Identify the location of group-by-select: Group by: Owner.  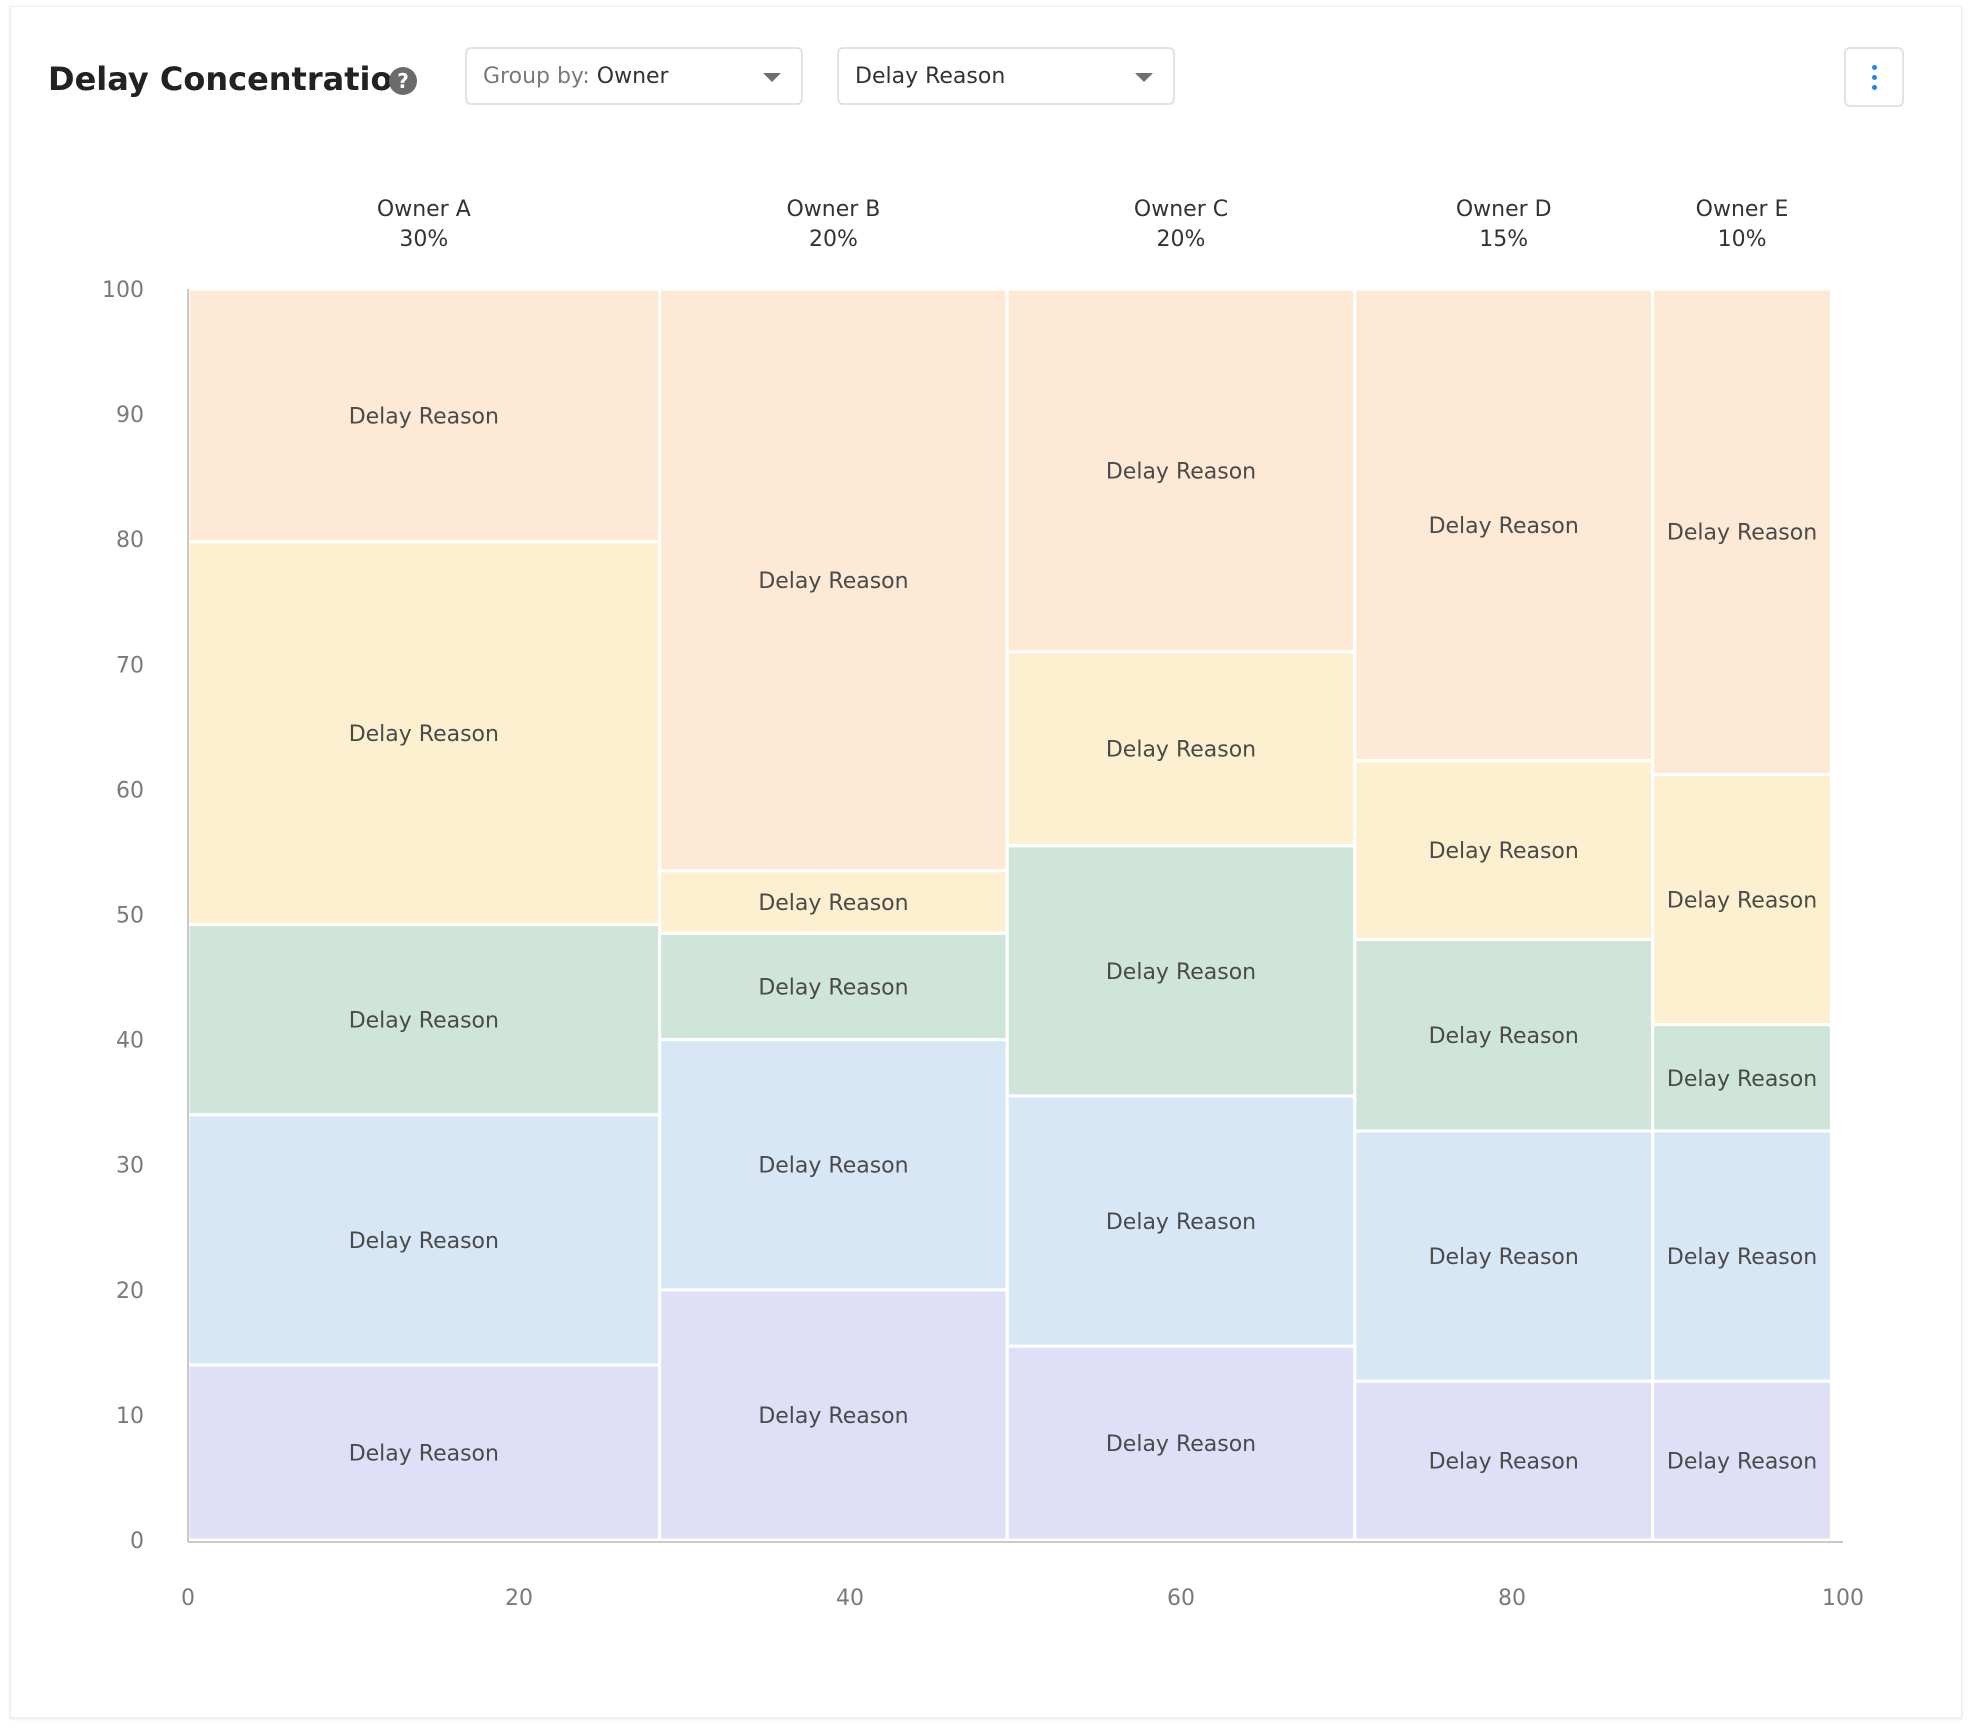
(634, 76).